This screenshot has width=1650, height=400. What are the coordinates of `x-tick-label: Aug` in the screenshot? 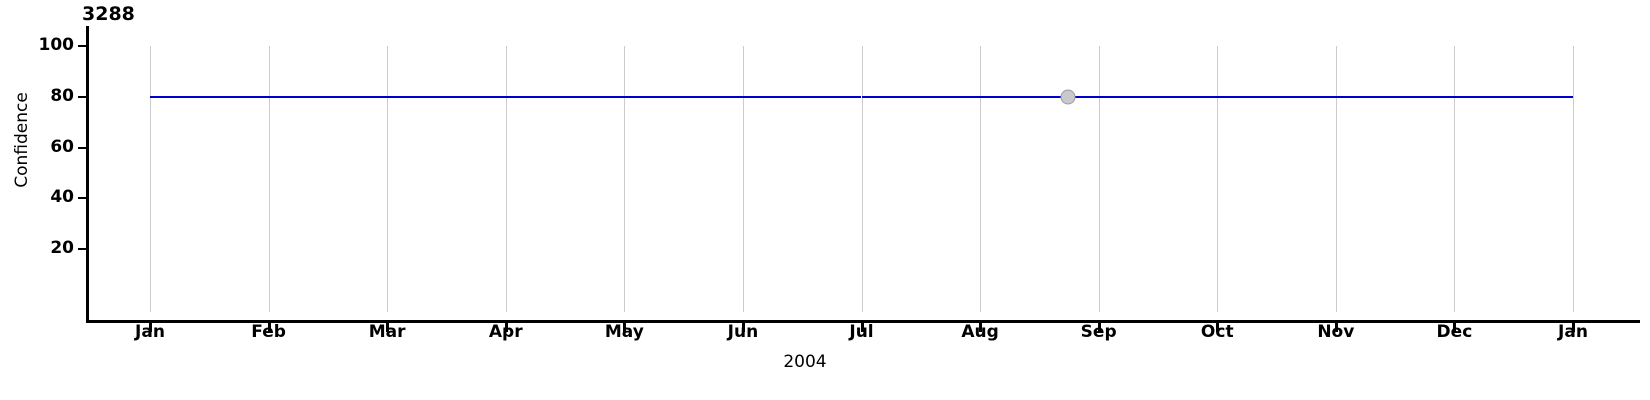 It's located at (980, 332).